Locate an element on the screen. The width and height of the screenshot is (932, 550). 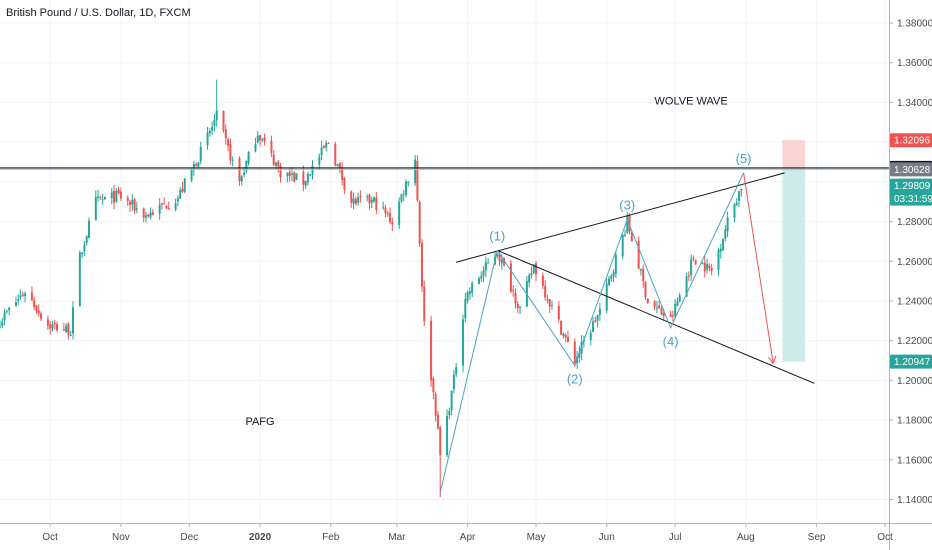
time-tick-label: Mar is located at coordinates (397, 537).